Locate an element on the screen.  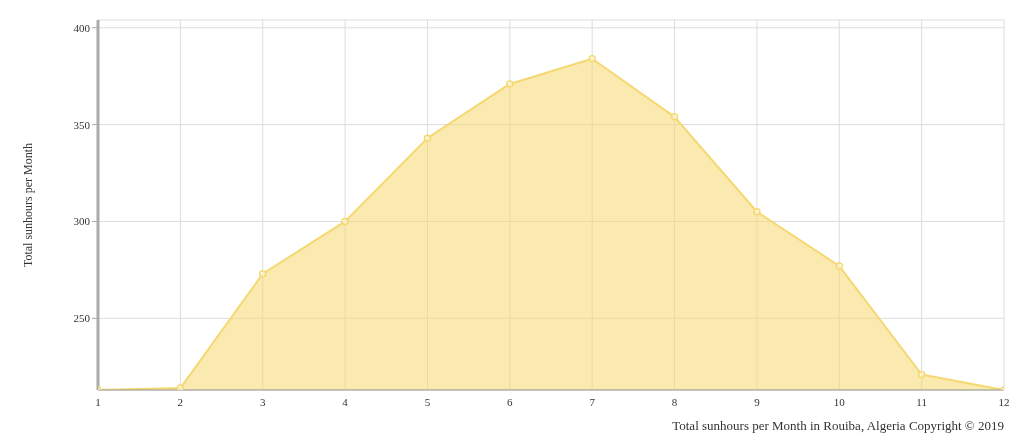
y-tick-label: 400 is located at coordinates (82, 27).